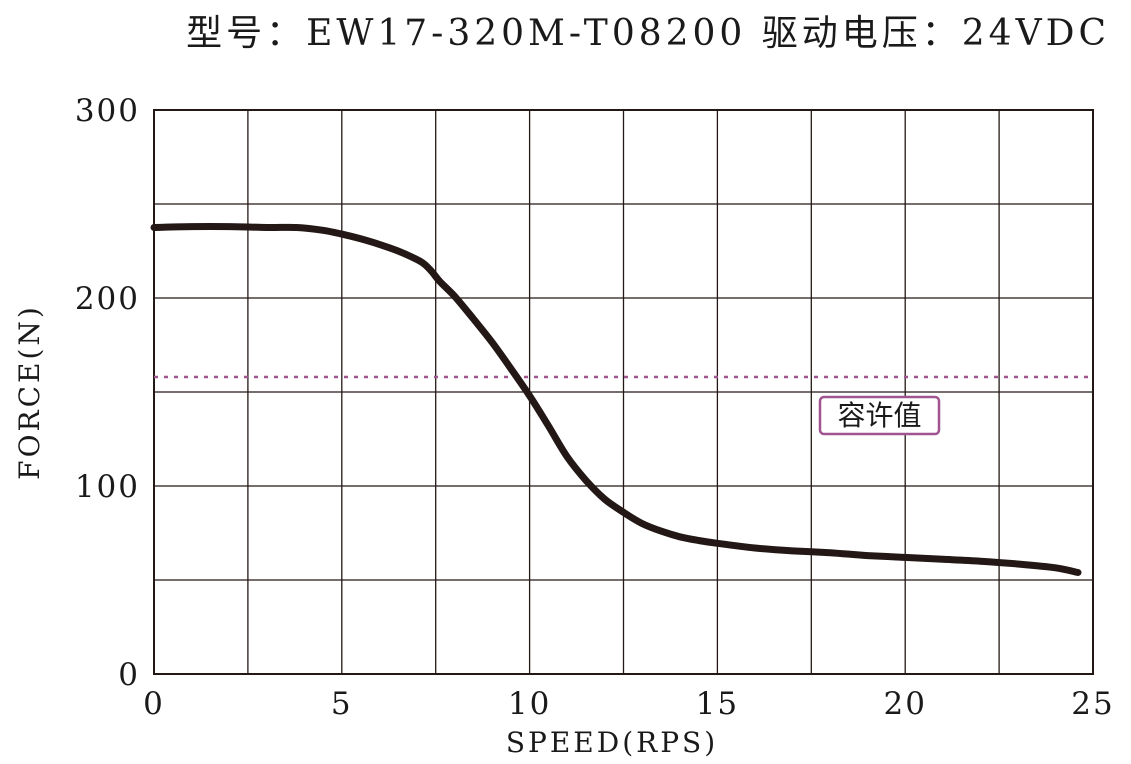 Image resolution: width=1131 pixels, height=764 pixels. I want to click on chart-title: 型号：EW17-320M-T08200 驱动电压：24VDC, so click(648, 33).